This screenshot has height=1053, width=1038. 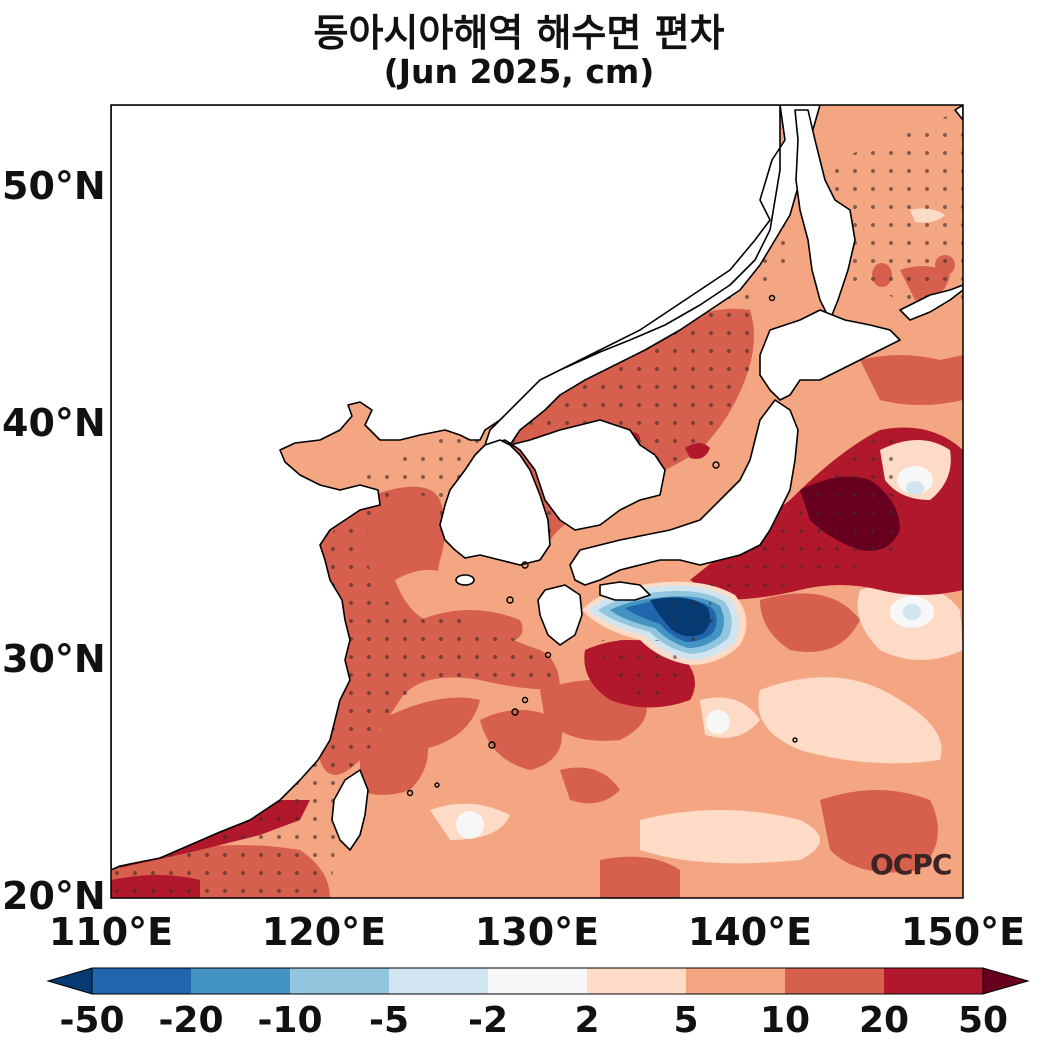 I want to click on lon-label: 150°E, so click(x=963, y=932).